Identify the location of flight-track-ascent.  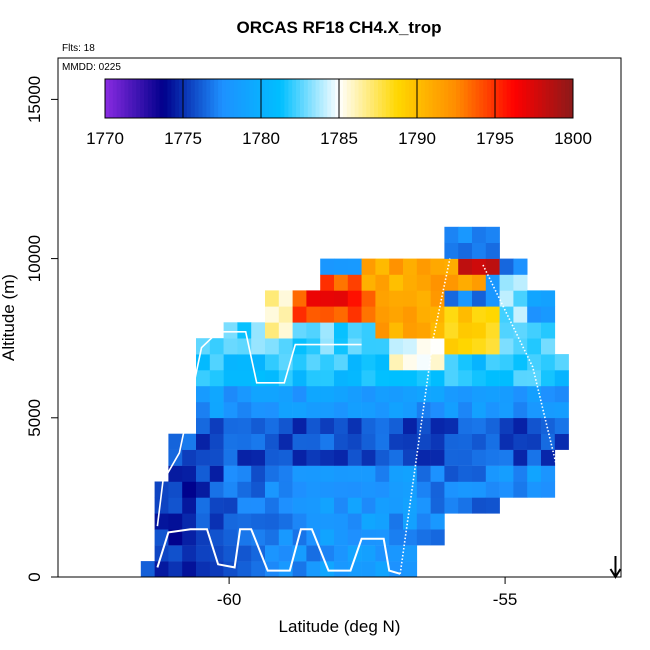
(259, 428).